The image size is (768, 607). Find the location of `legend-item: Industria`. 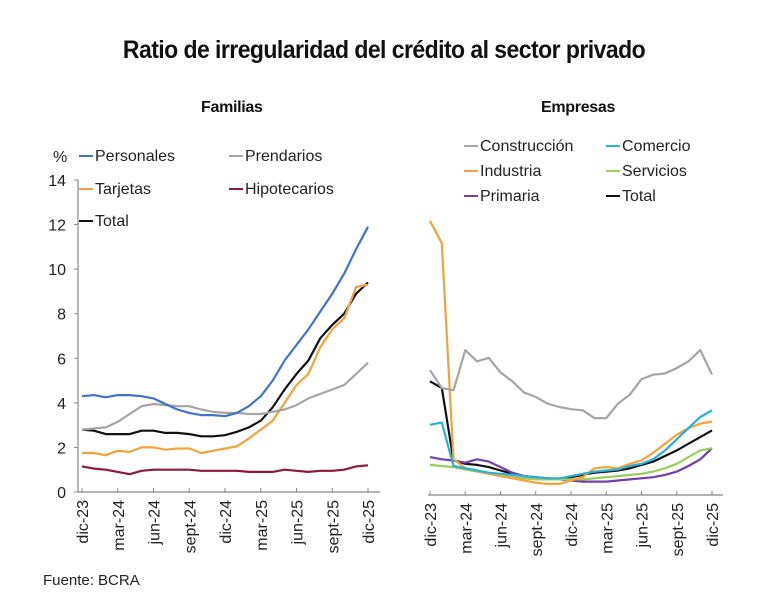

legend-item: Industria is located at coordinates (502, 171).